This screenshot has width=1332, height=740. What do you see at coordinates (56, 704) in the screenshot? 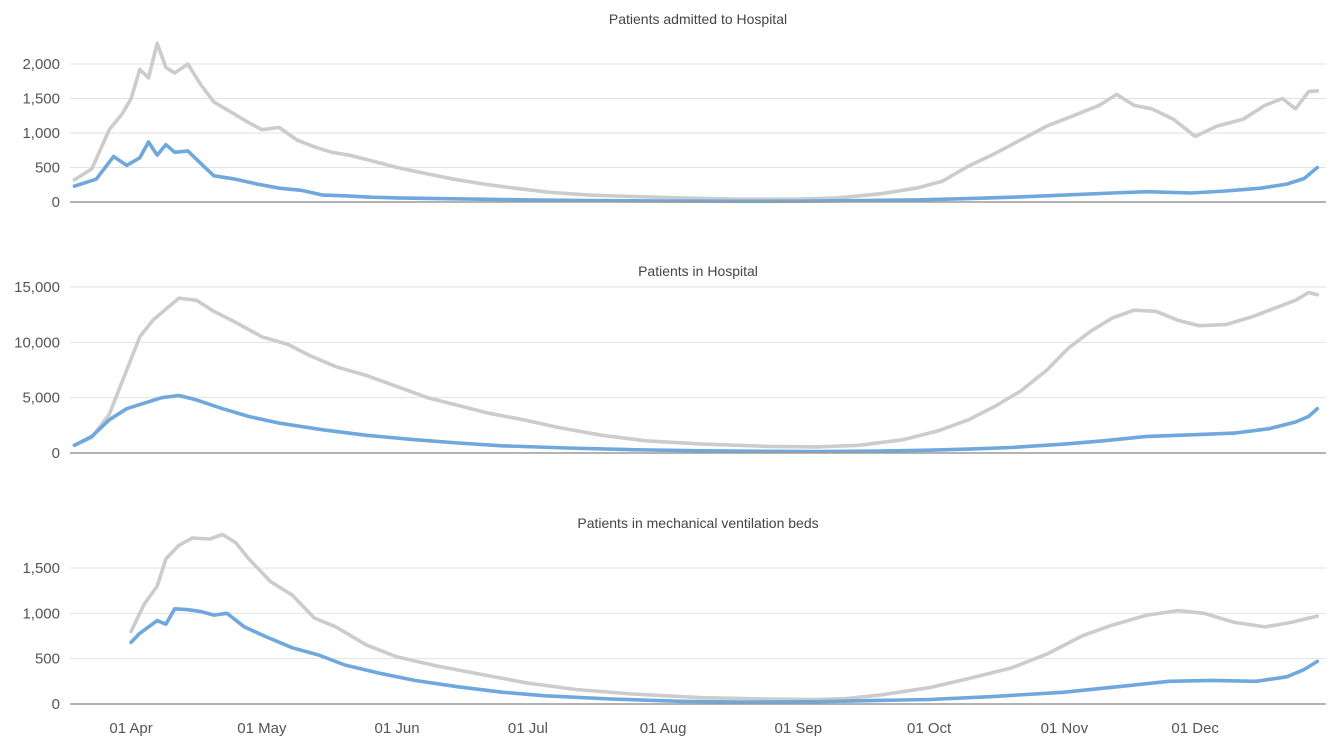
I see `panel-3-ytick-label: 0` at bounding box center [56, 704].